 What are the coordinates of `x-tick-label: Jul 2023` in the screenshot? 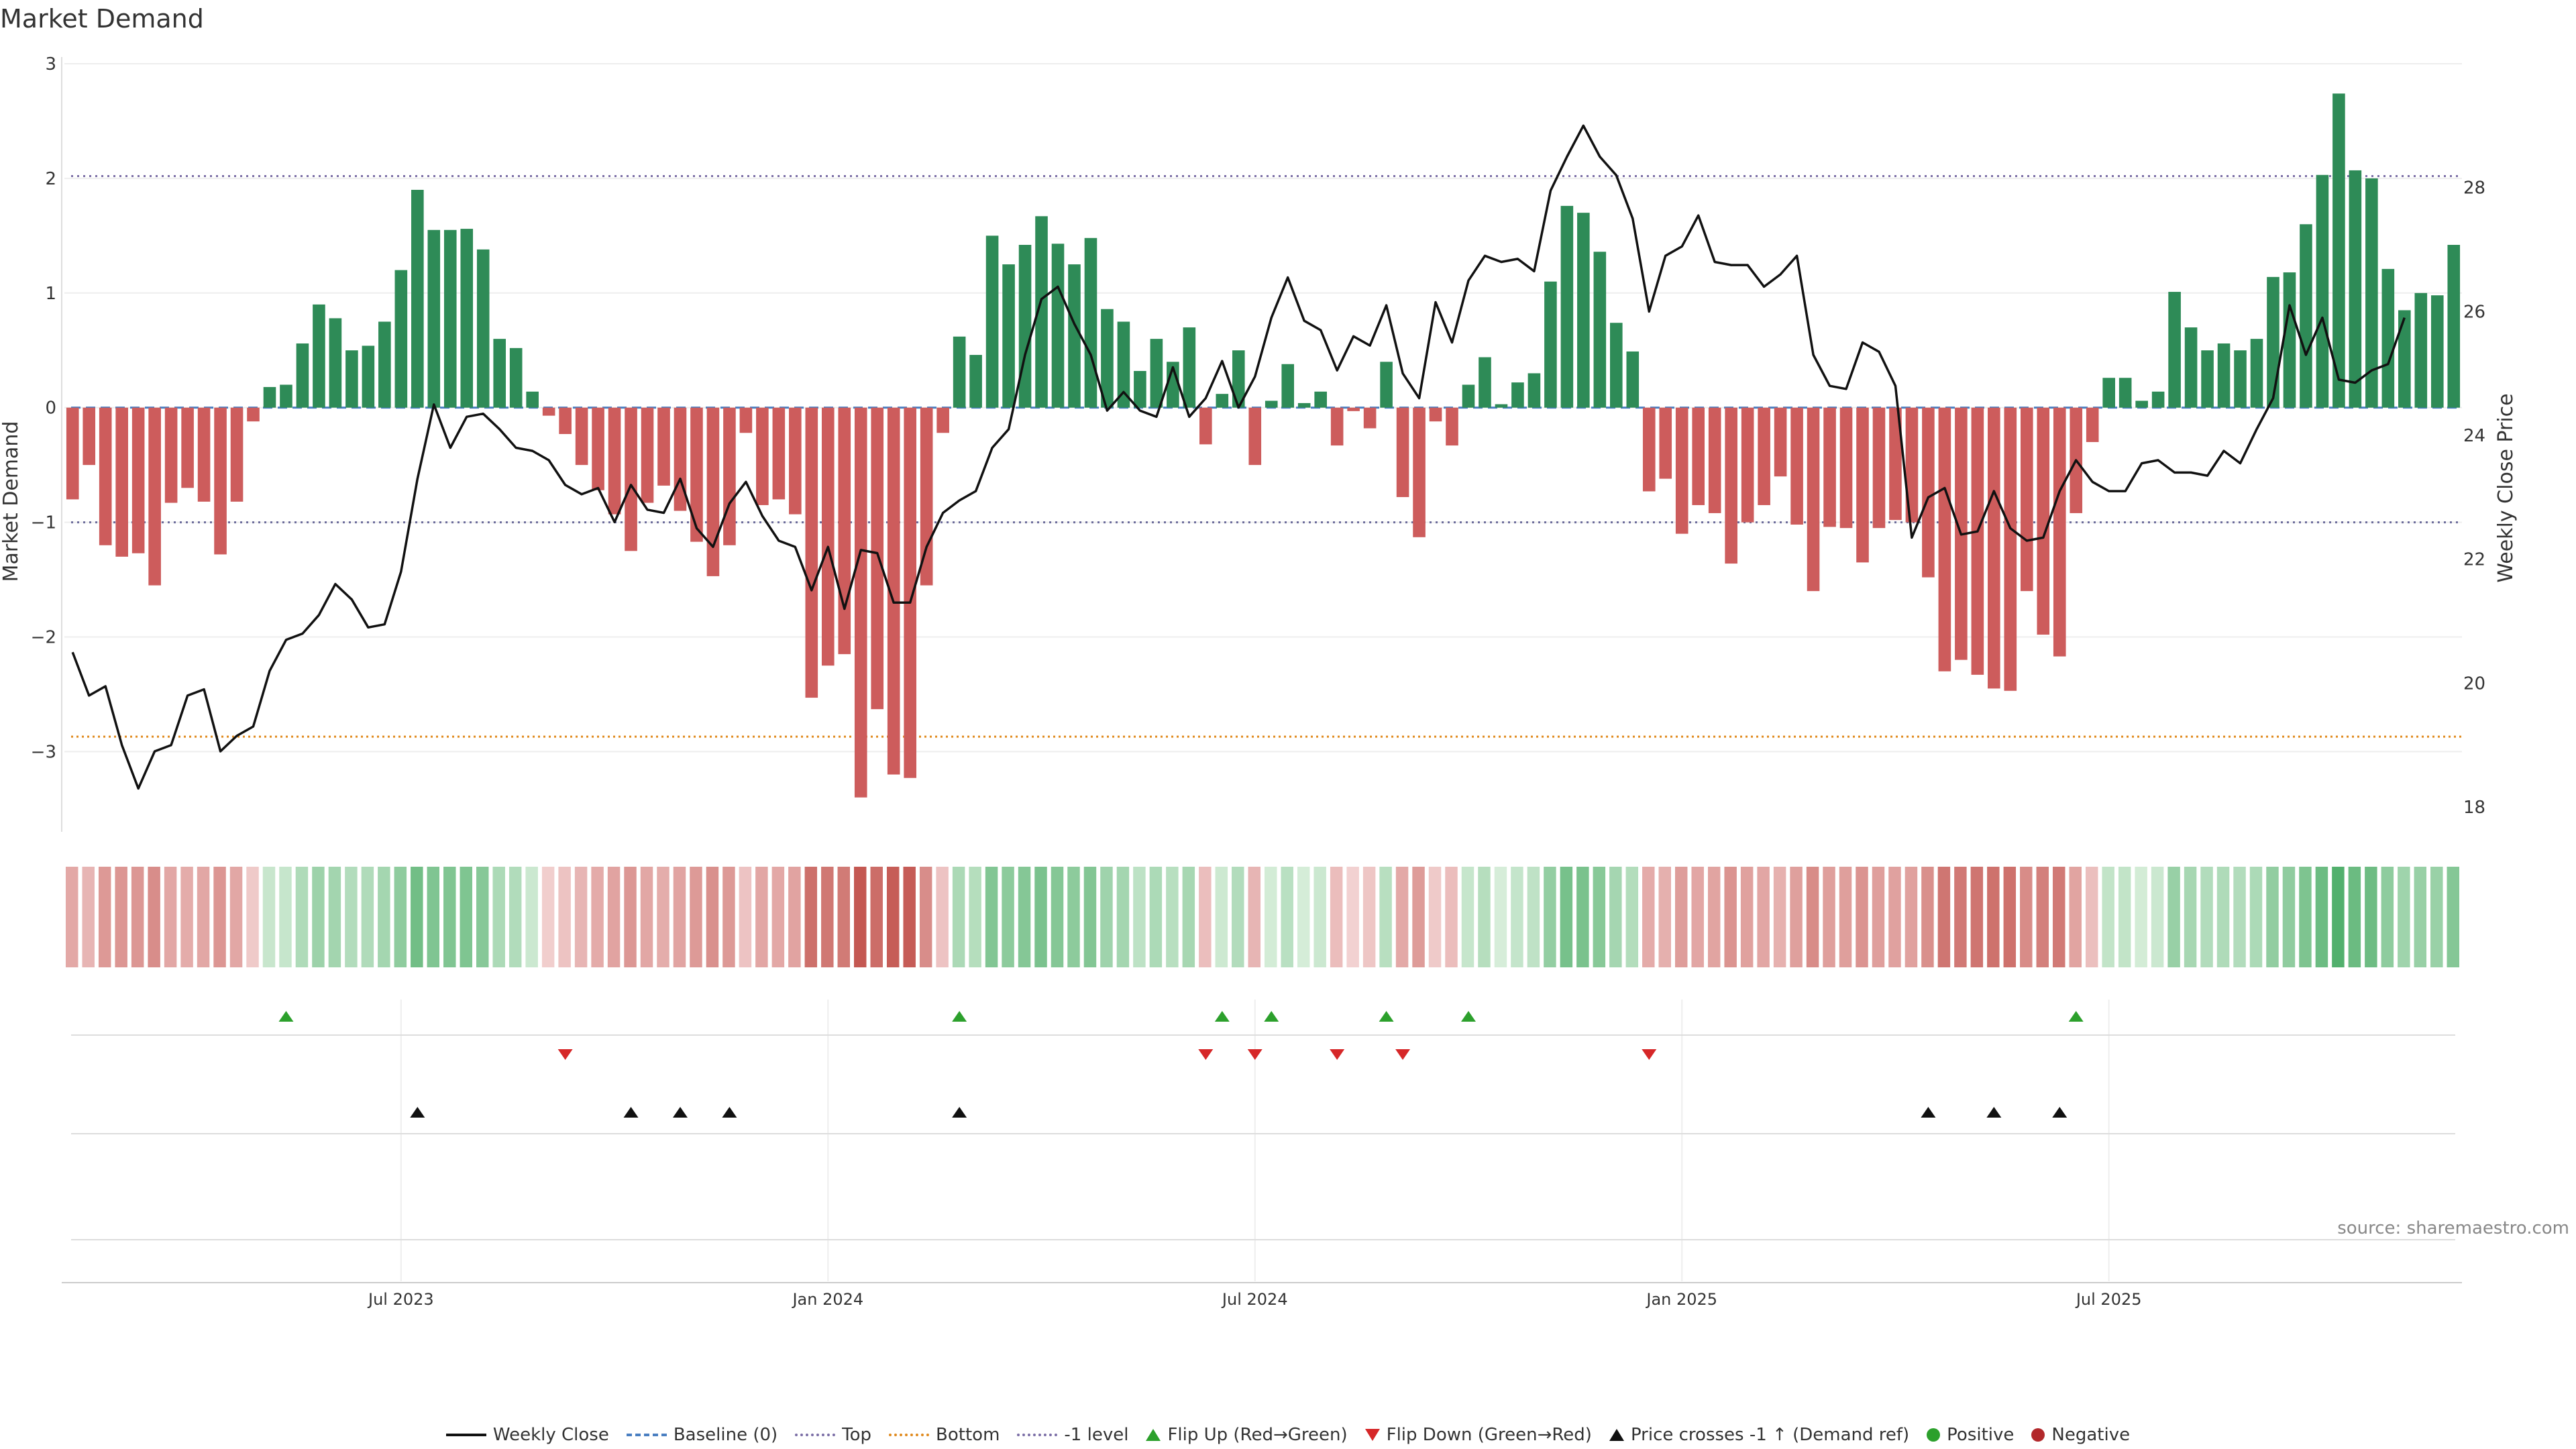 It's located at (400, 1299).